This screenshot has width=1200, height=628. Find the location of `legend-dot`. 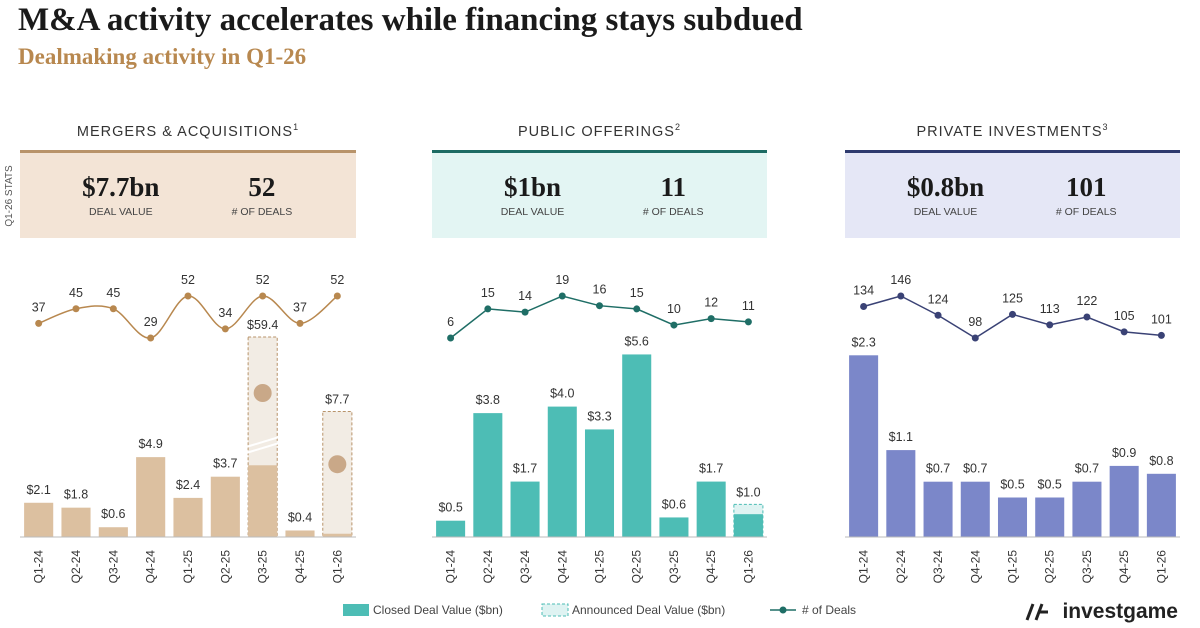

legend-dot is located at coordinates (783, 610).